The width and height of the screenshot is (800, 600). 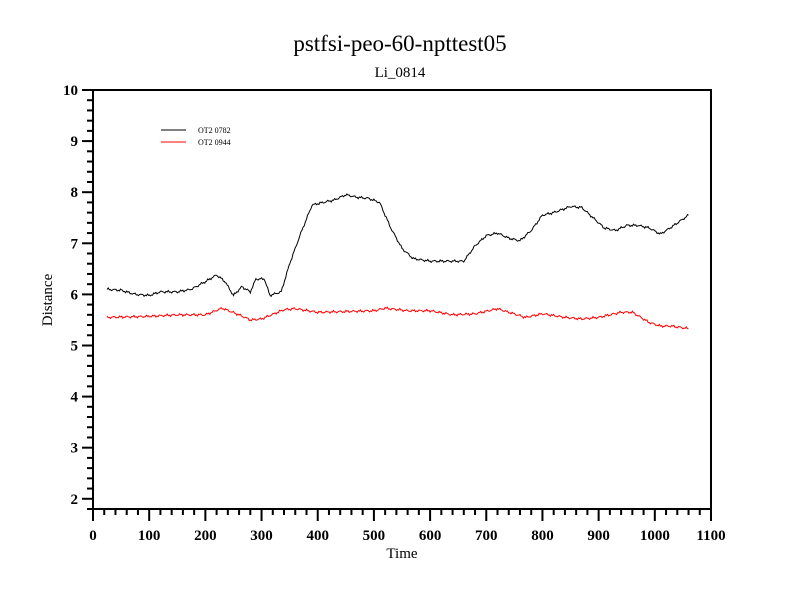 I want to click on x-tick-label: 300, so click(x=261, y=536).